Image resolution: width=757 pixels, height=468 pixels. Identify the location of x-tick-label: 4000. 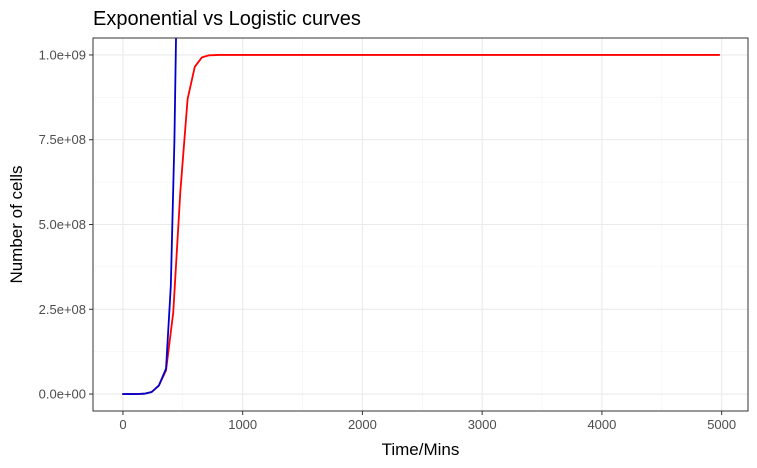
(601, 424).